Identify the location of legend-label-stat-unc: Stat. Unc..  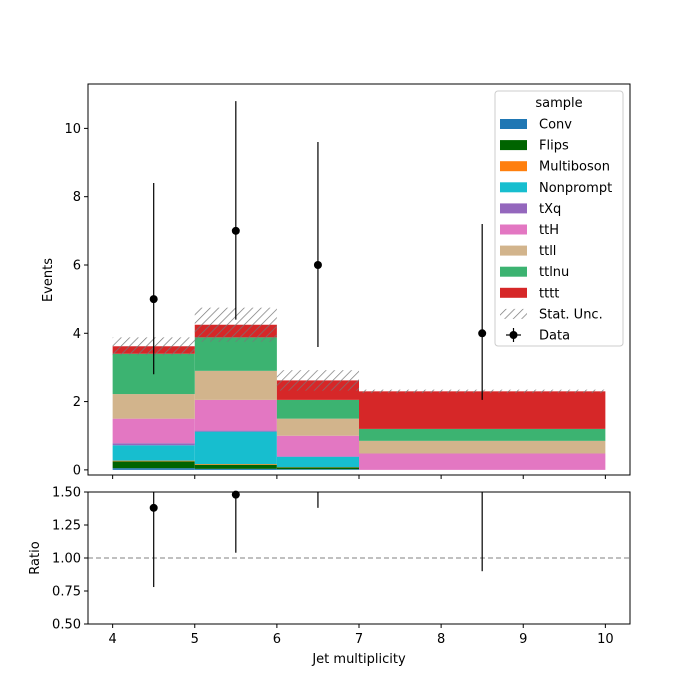
(571, 314).